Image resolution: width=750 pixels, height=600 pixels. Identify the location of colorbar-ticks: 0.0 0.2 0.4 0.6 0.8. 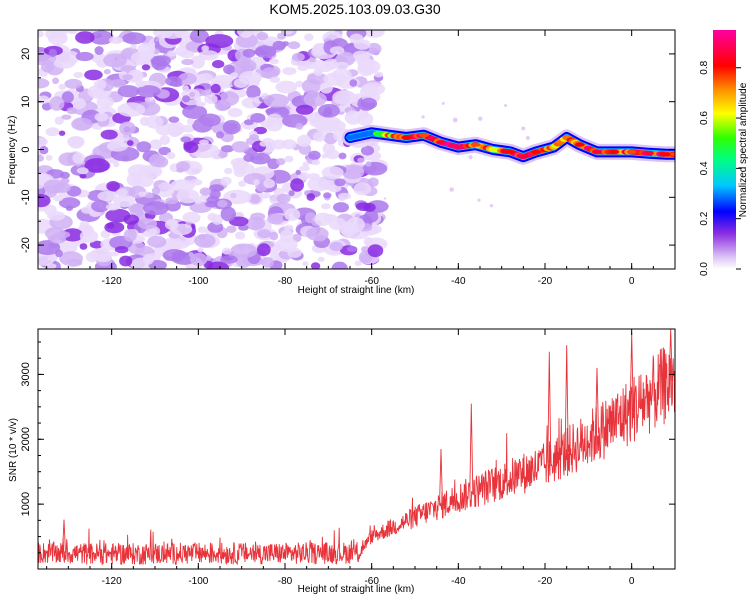
(720, 168).